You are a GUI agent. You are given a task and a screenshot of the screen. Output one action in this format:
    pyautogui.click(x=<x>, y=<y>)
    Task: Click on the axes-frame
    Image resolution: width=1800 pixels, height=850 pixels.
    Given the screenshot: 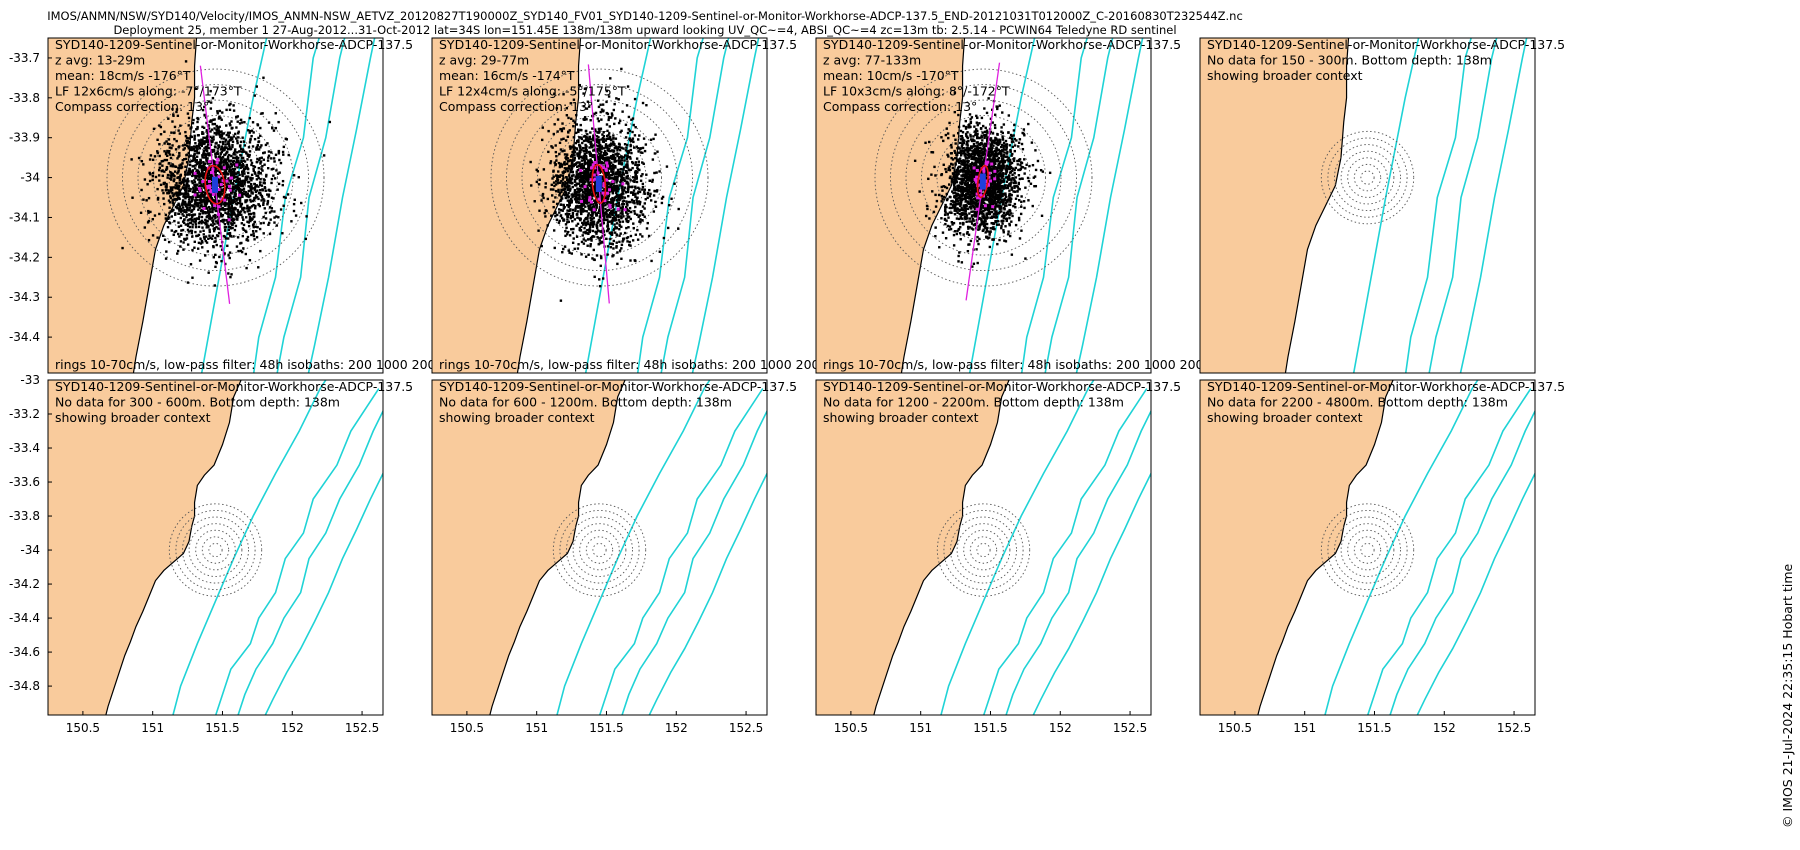 What is the action you would take?
    pyautogui.click(x=215, y=205)
    